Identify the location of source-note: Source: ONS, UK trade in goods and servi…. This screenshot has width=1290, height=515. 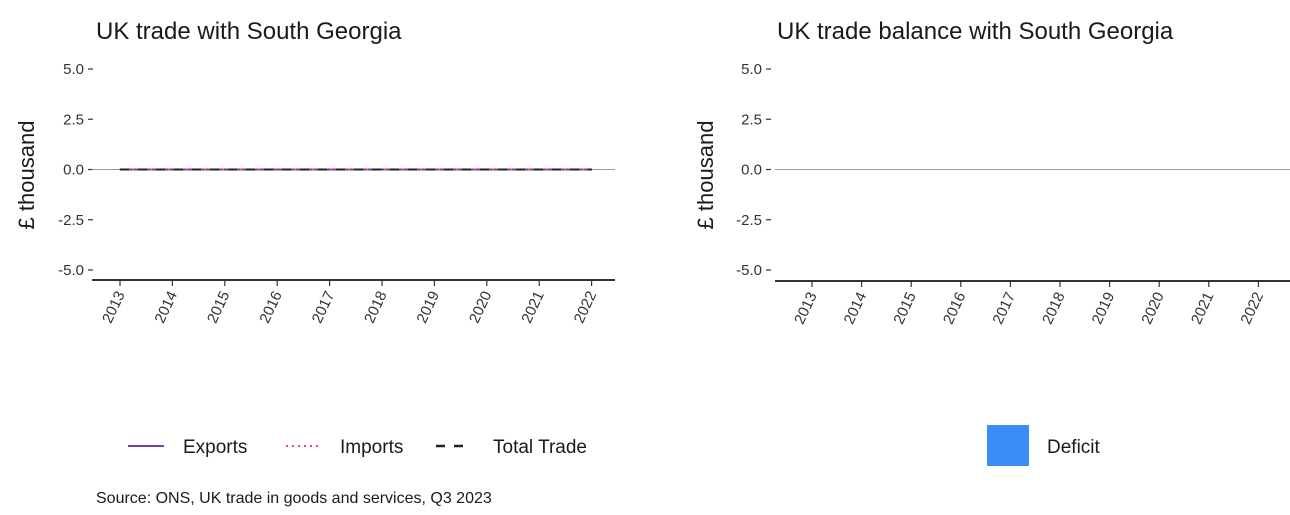
(294, 498).